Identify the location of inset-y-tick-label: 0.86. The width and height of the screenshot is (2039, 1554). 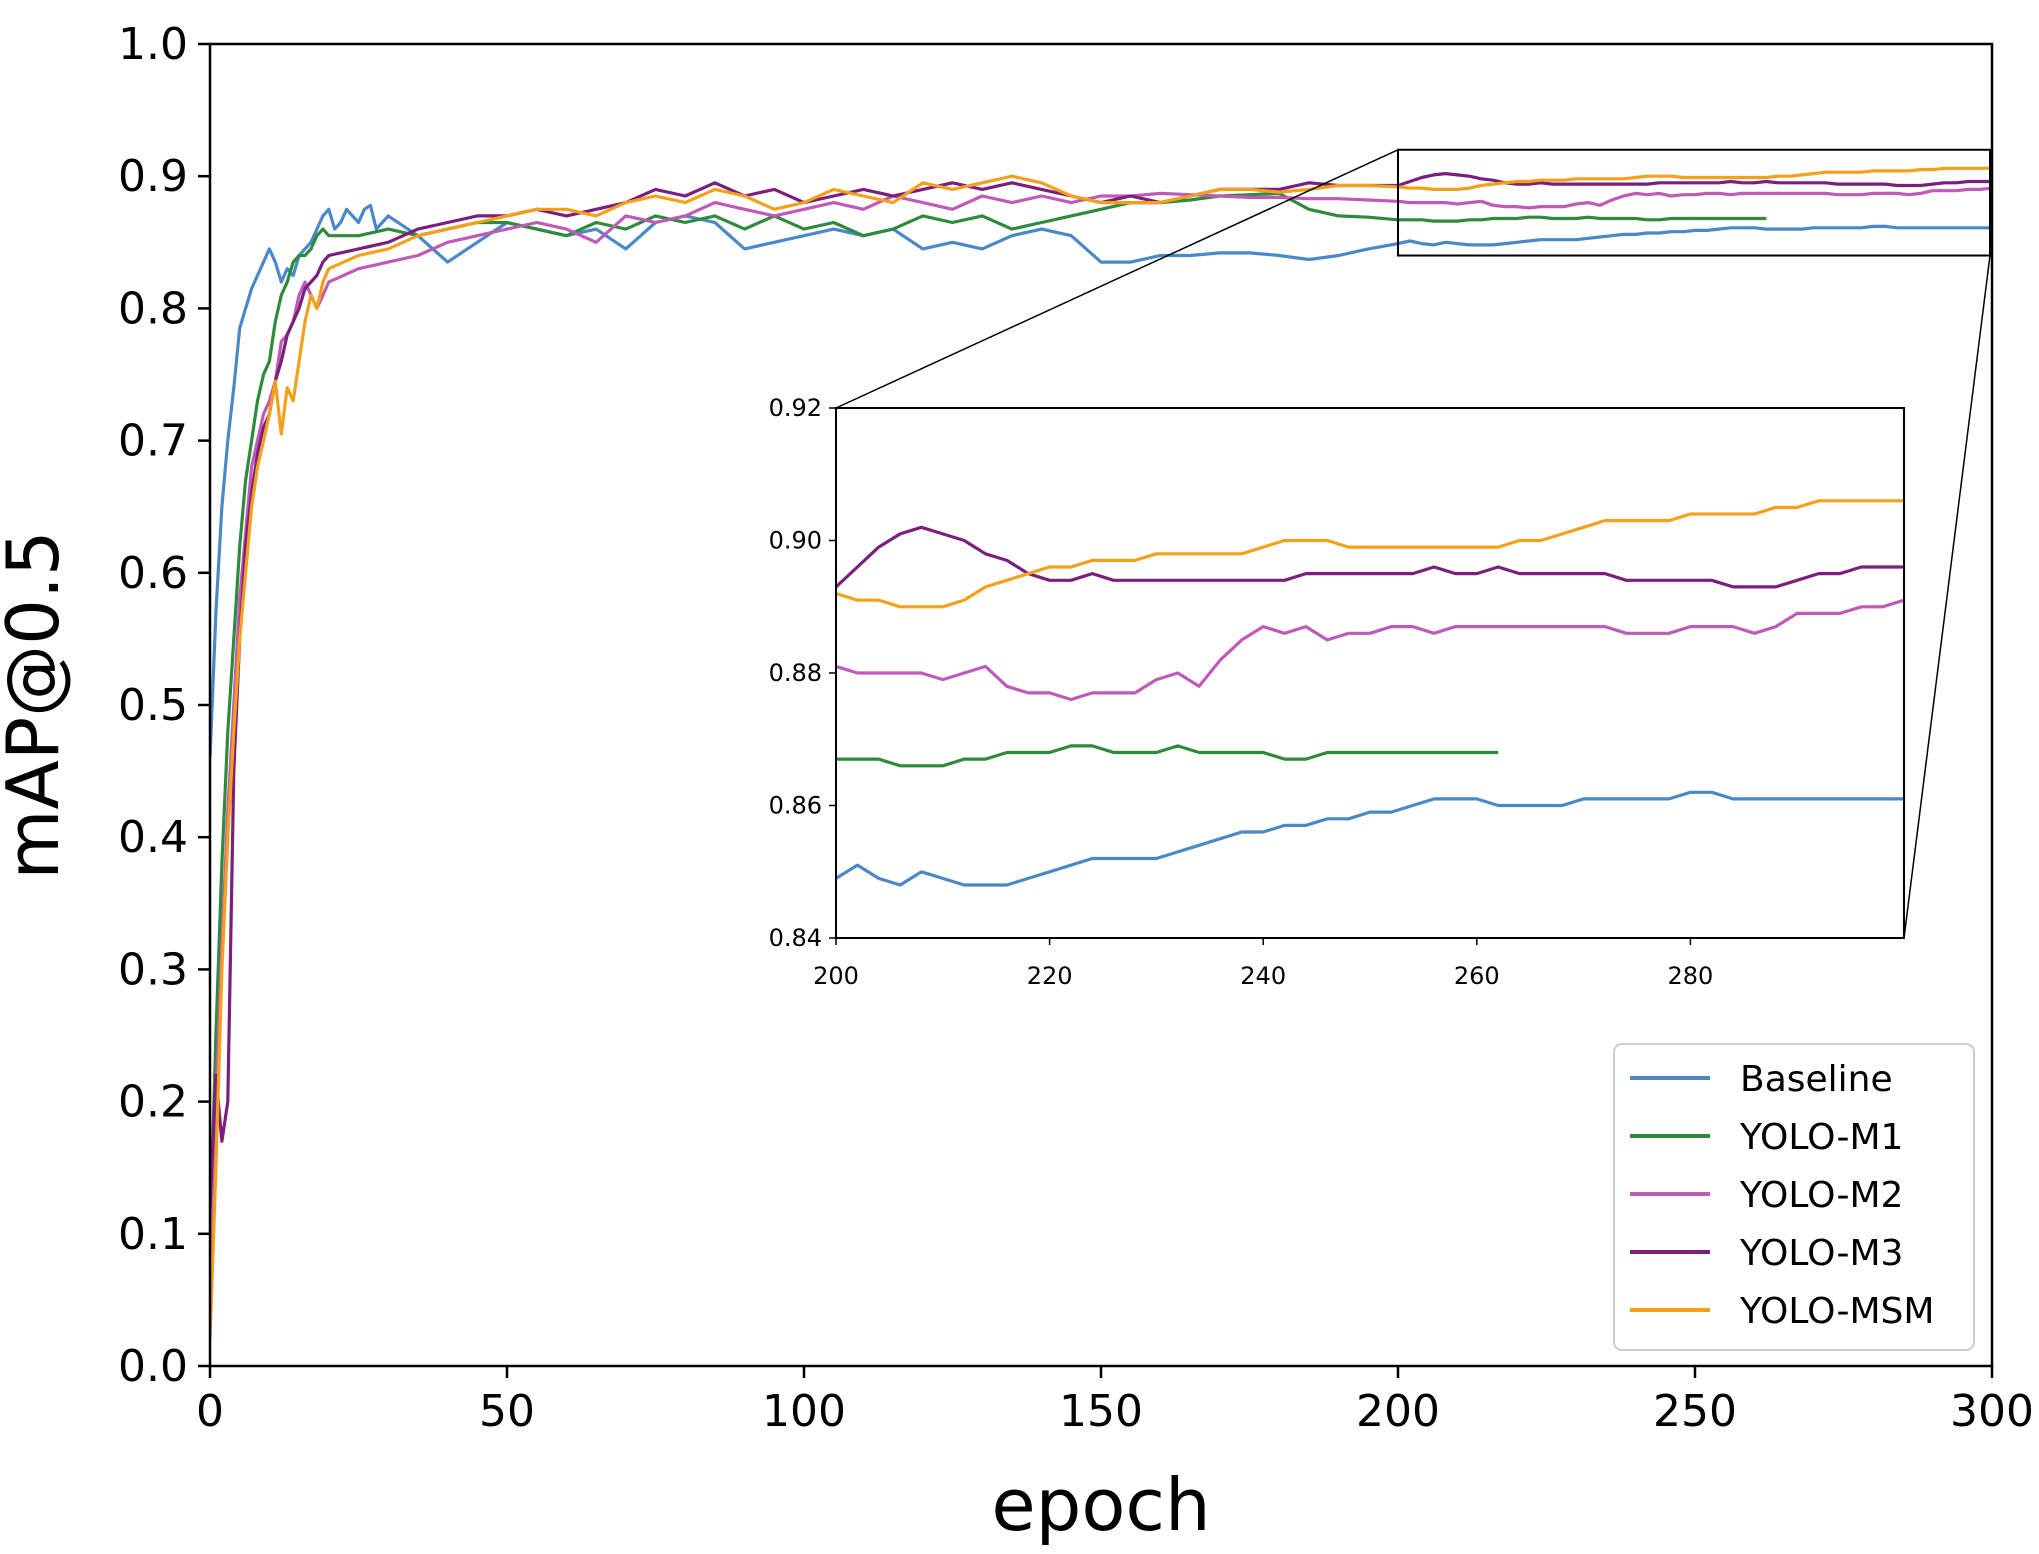
(795, 806).